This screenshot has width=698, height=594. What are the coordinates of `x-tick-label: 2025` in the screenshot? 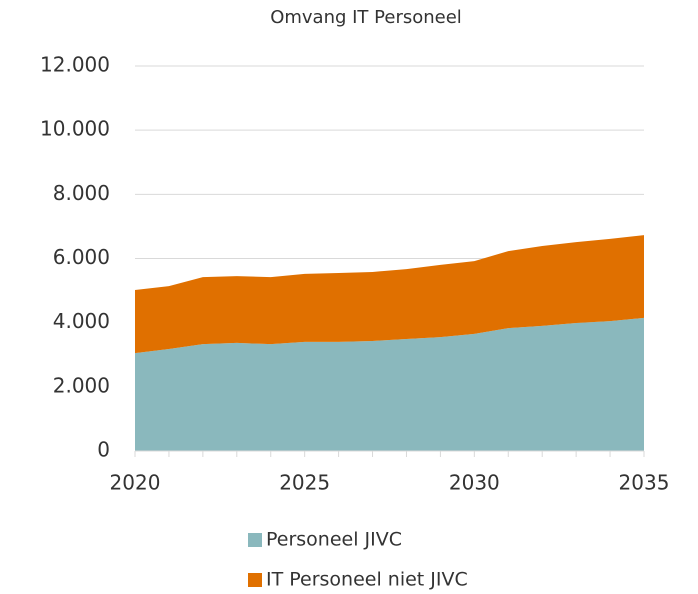 It's located at (304, 483).